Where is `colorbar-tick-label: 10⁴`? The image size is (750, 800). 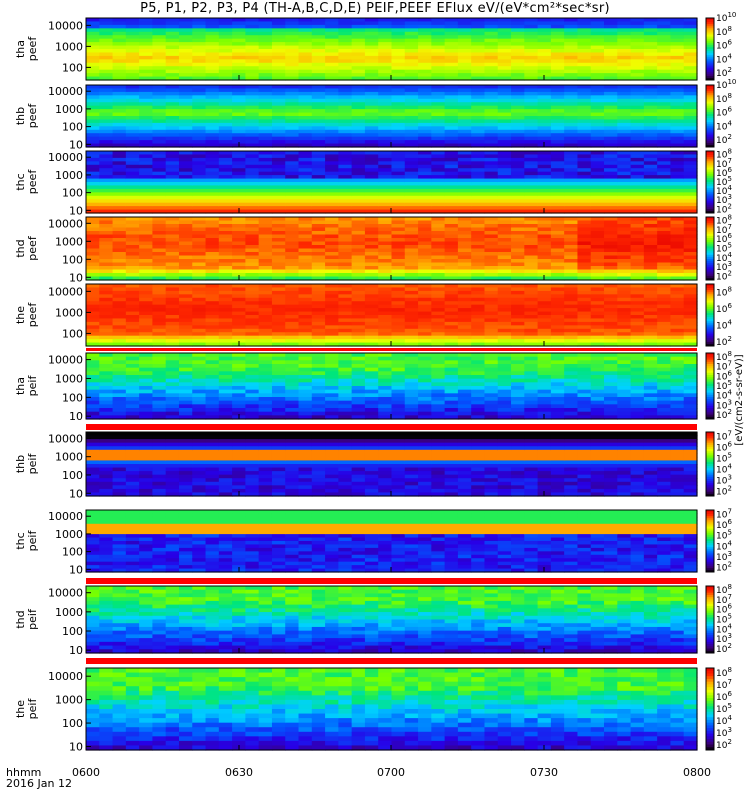 colorbar-tick-label: 10⁴ is located at coordinates (724, 324).